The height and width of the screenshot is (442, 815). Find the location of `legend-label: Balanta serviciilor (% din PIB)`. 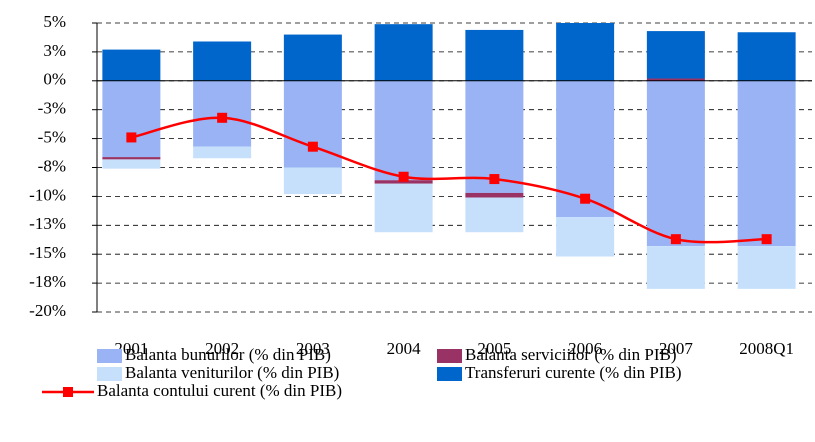

legend-label: Balanta serviciilor (% din PIB) is located at coordinates (571, 354).